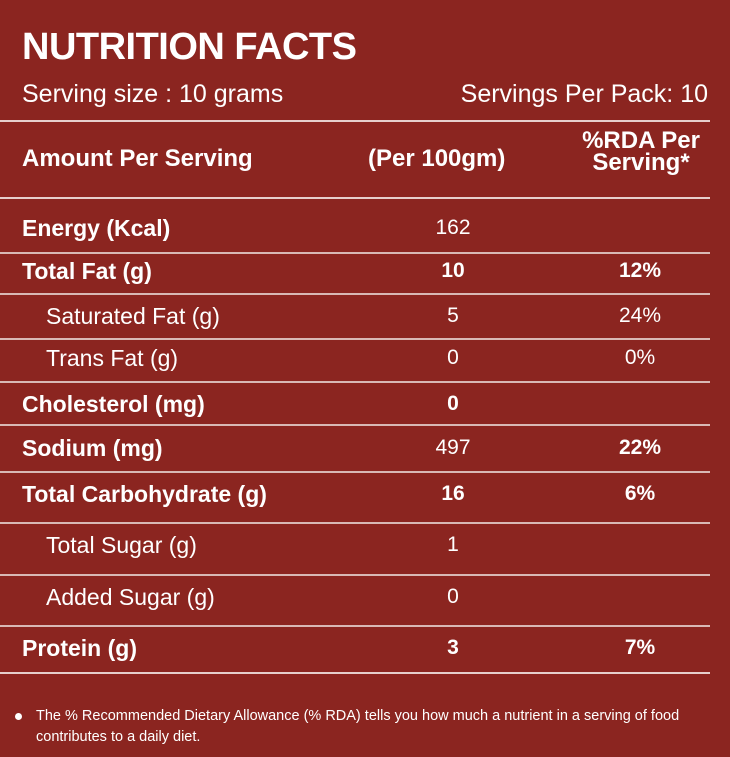 The width and height of the screenshot is (730, 757). I want to click on row-rda: 6%, so click(640, 493).